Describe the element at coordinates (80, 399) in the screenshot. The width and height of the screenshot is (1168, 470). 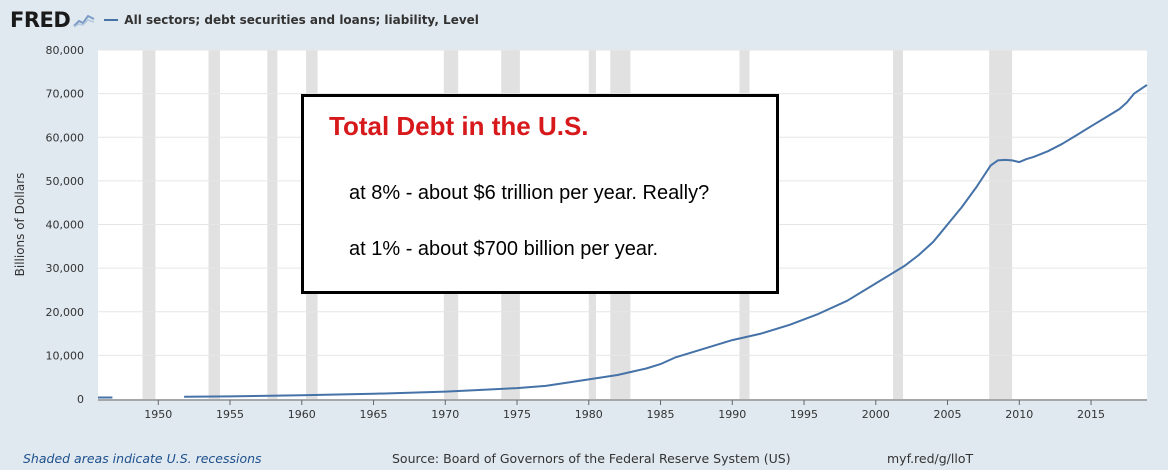
I see `y-tick-label: 0` at that location.